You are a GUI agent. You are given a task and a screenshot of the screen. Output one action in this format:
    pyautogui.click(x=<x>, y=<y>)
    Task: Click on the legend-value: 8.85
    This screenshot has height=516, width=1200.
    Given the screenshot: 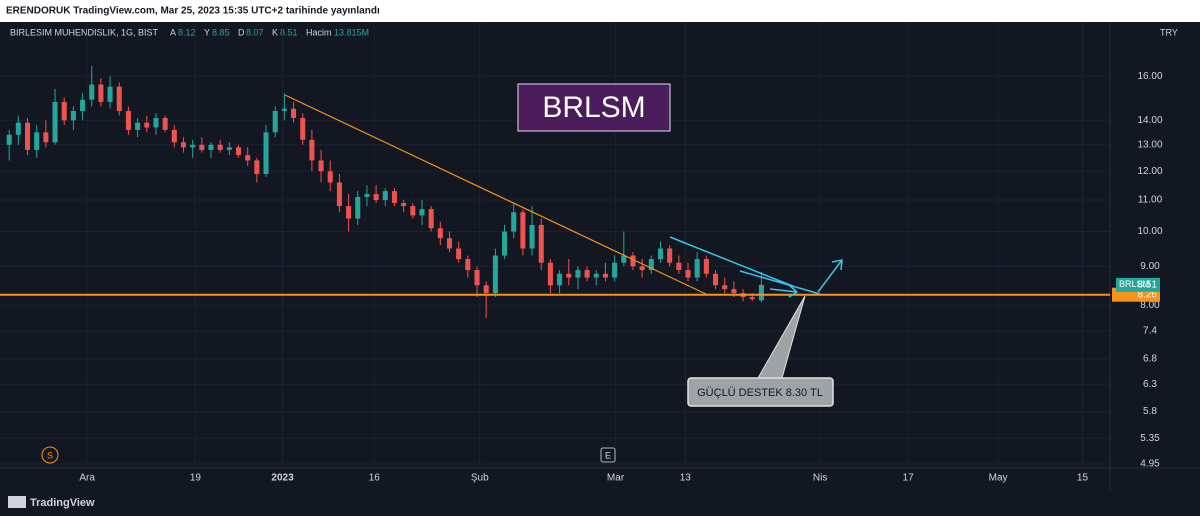 What is the action you would take?
    pyautogui.click(x=221, y=32)
    